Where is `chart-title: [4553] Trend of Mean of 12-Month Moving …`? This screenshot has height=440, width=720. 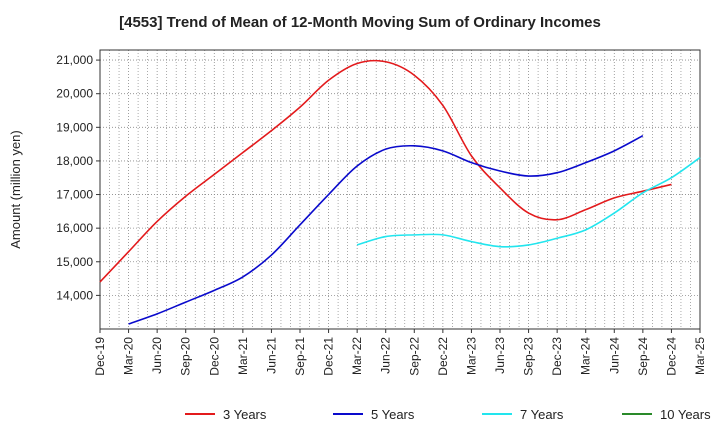
chart-title: [4553] Trend of Mean of 12-Month Moving … is located at coordinates (360, 22).